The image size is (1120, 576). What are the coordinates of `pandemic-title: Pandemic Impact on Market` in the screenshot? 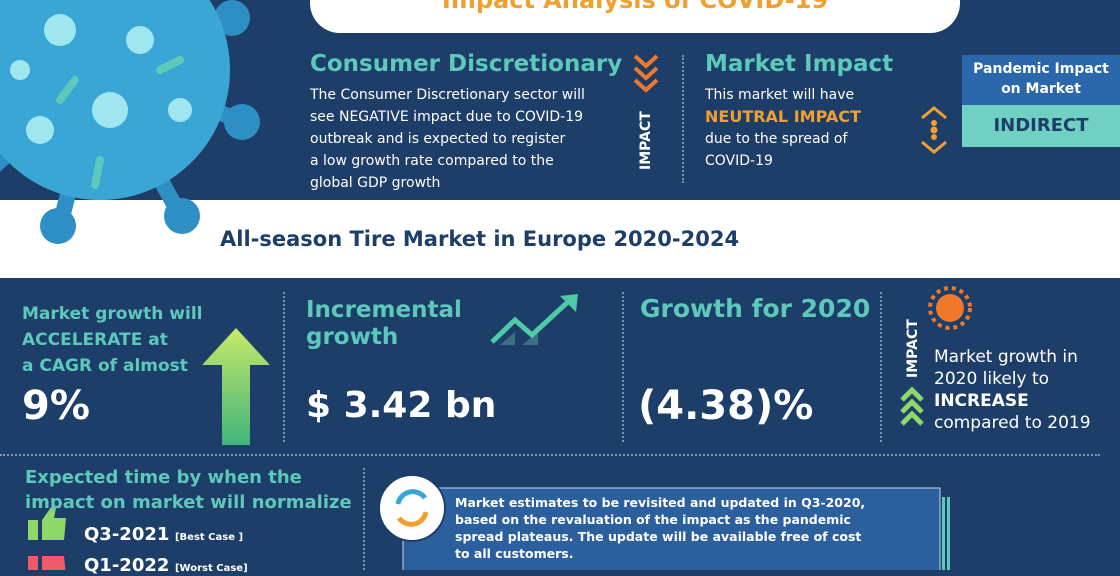 It's located at (1041, 79).